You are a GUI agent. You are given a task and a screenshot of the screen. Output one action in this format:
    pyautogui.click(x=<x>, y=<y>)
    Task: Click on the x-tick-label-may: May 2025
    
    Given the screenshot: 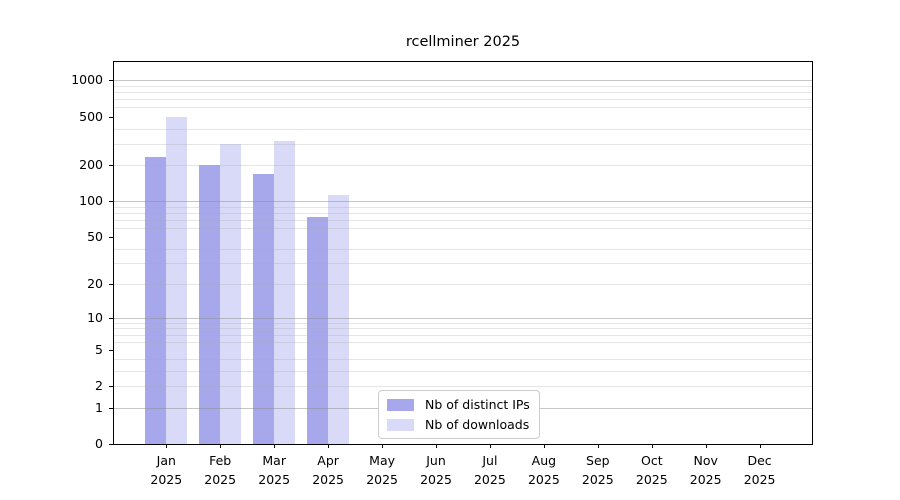 What is the action you would take?
    pyautogui.click(x=382, y=470)
    